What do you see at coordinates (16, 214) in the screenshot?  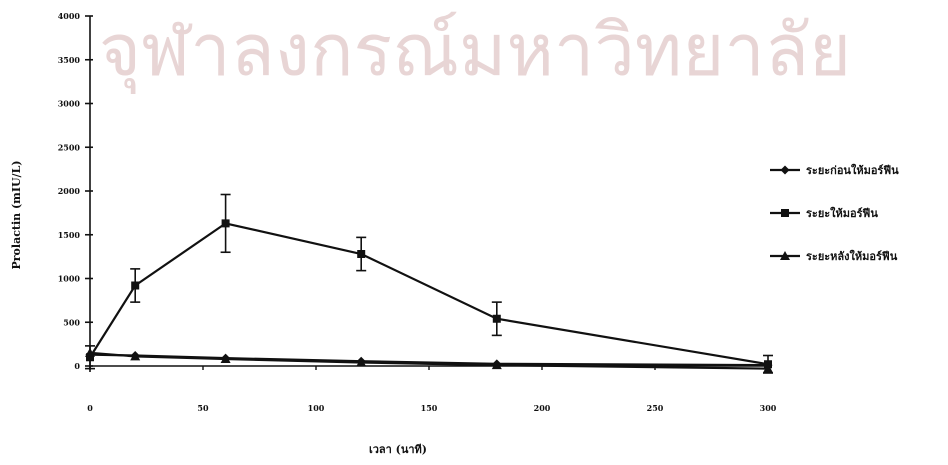 I see `y-axis-title: Prolactin (mIU/L)` at bounding box center [16, 214].